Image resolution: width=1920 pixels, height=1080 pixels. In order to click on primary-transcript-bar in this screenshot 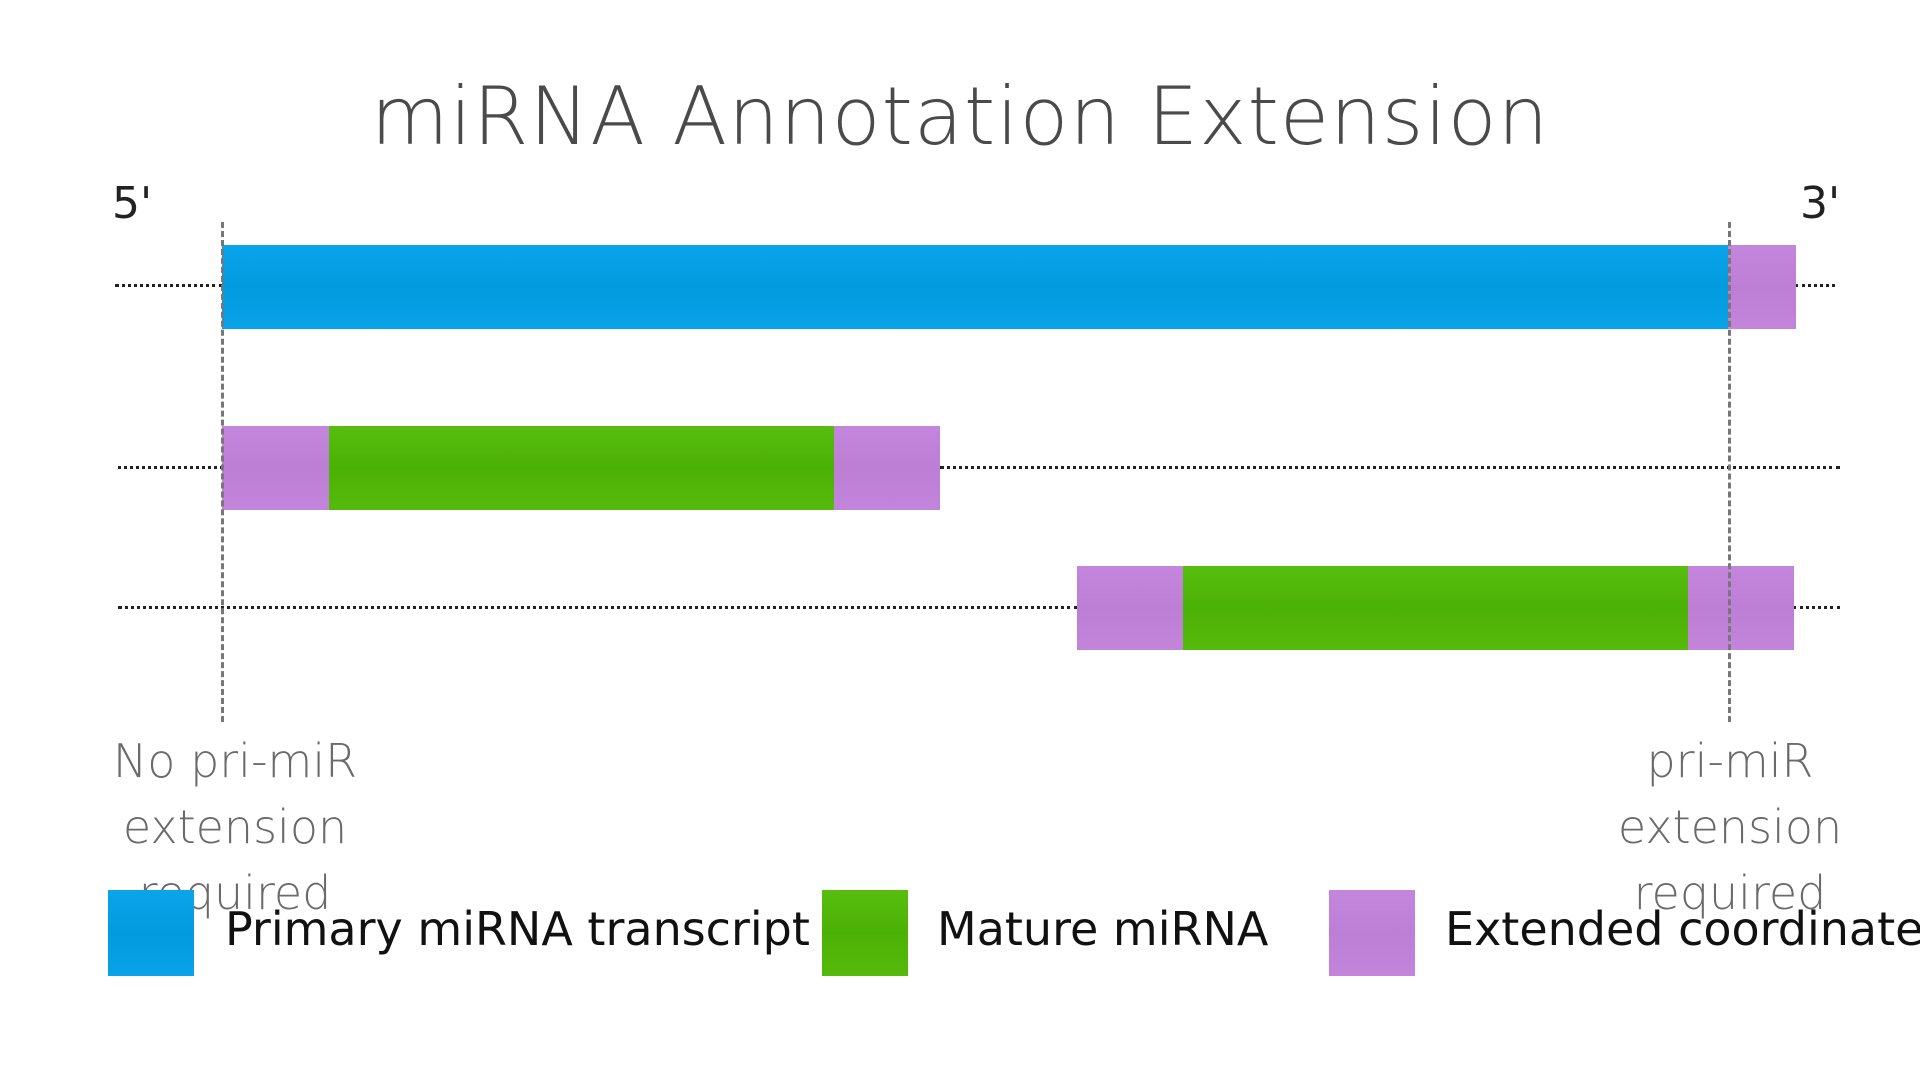, I will do `click(975, 287)`.